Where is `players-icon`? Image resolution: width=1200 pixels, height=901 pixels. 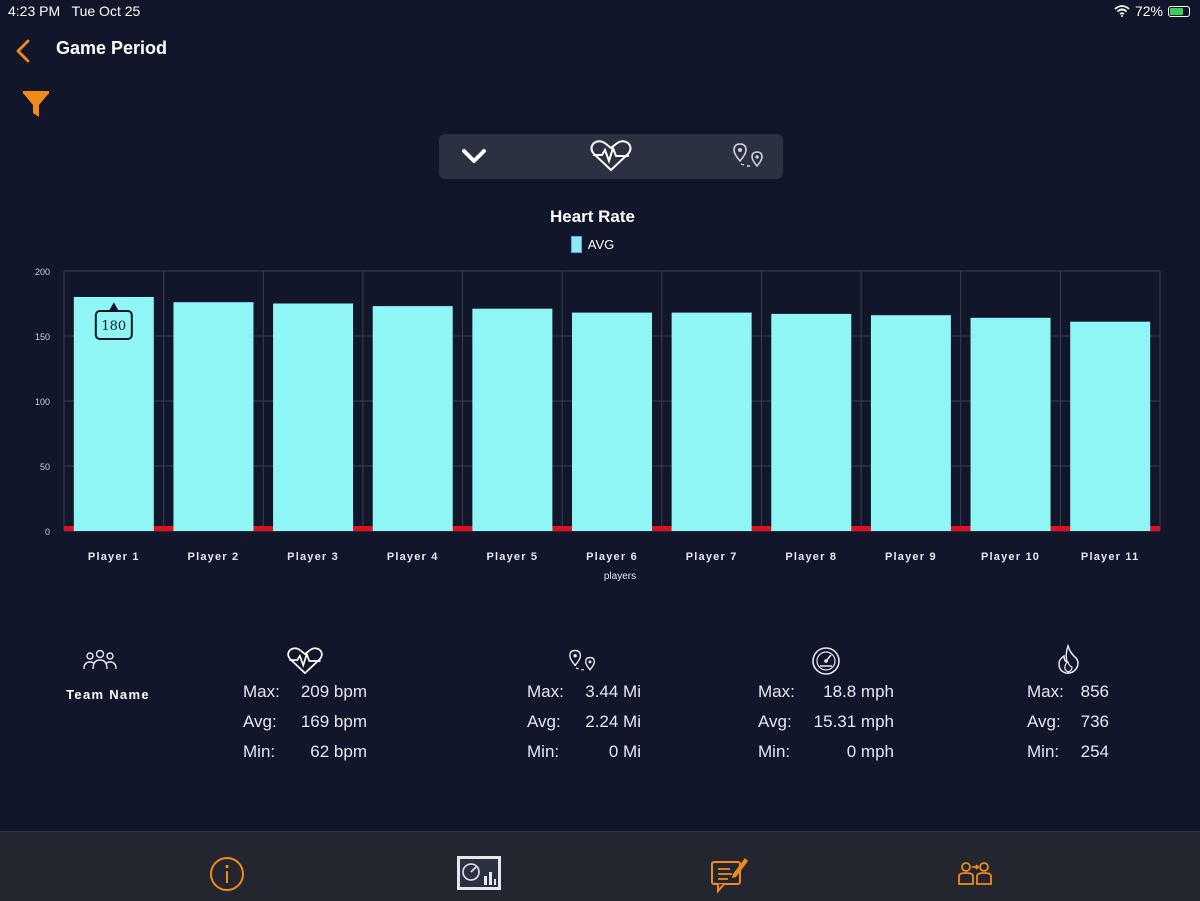 players-icon is located at coordinates (975, 874).